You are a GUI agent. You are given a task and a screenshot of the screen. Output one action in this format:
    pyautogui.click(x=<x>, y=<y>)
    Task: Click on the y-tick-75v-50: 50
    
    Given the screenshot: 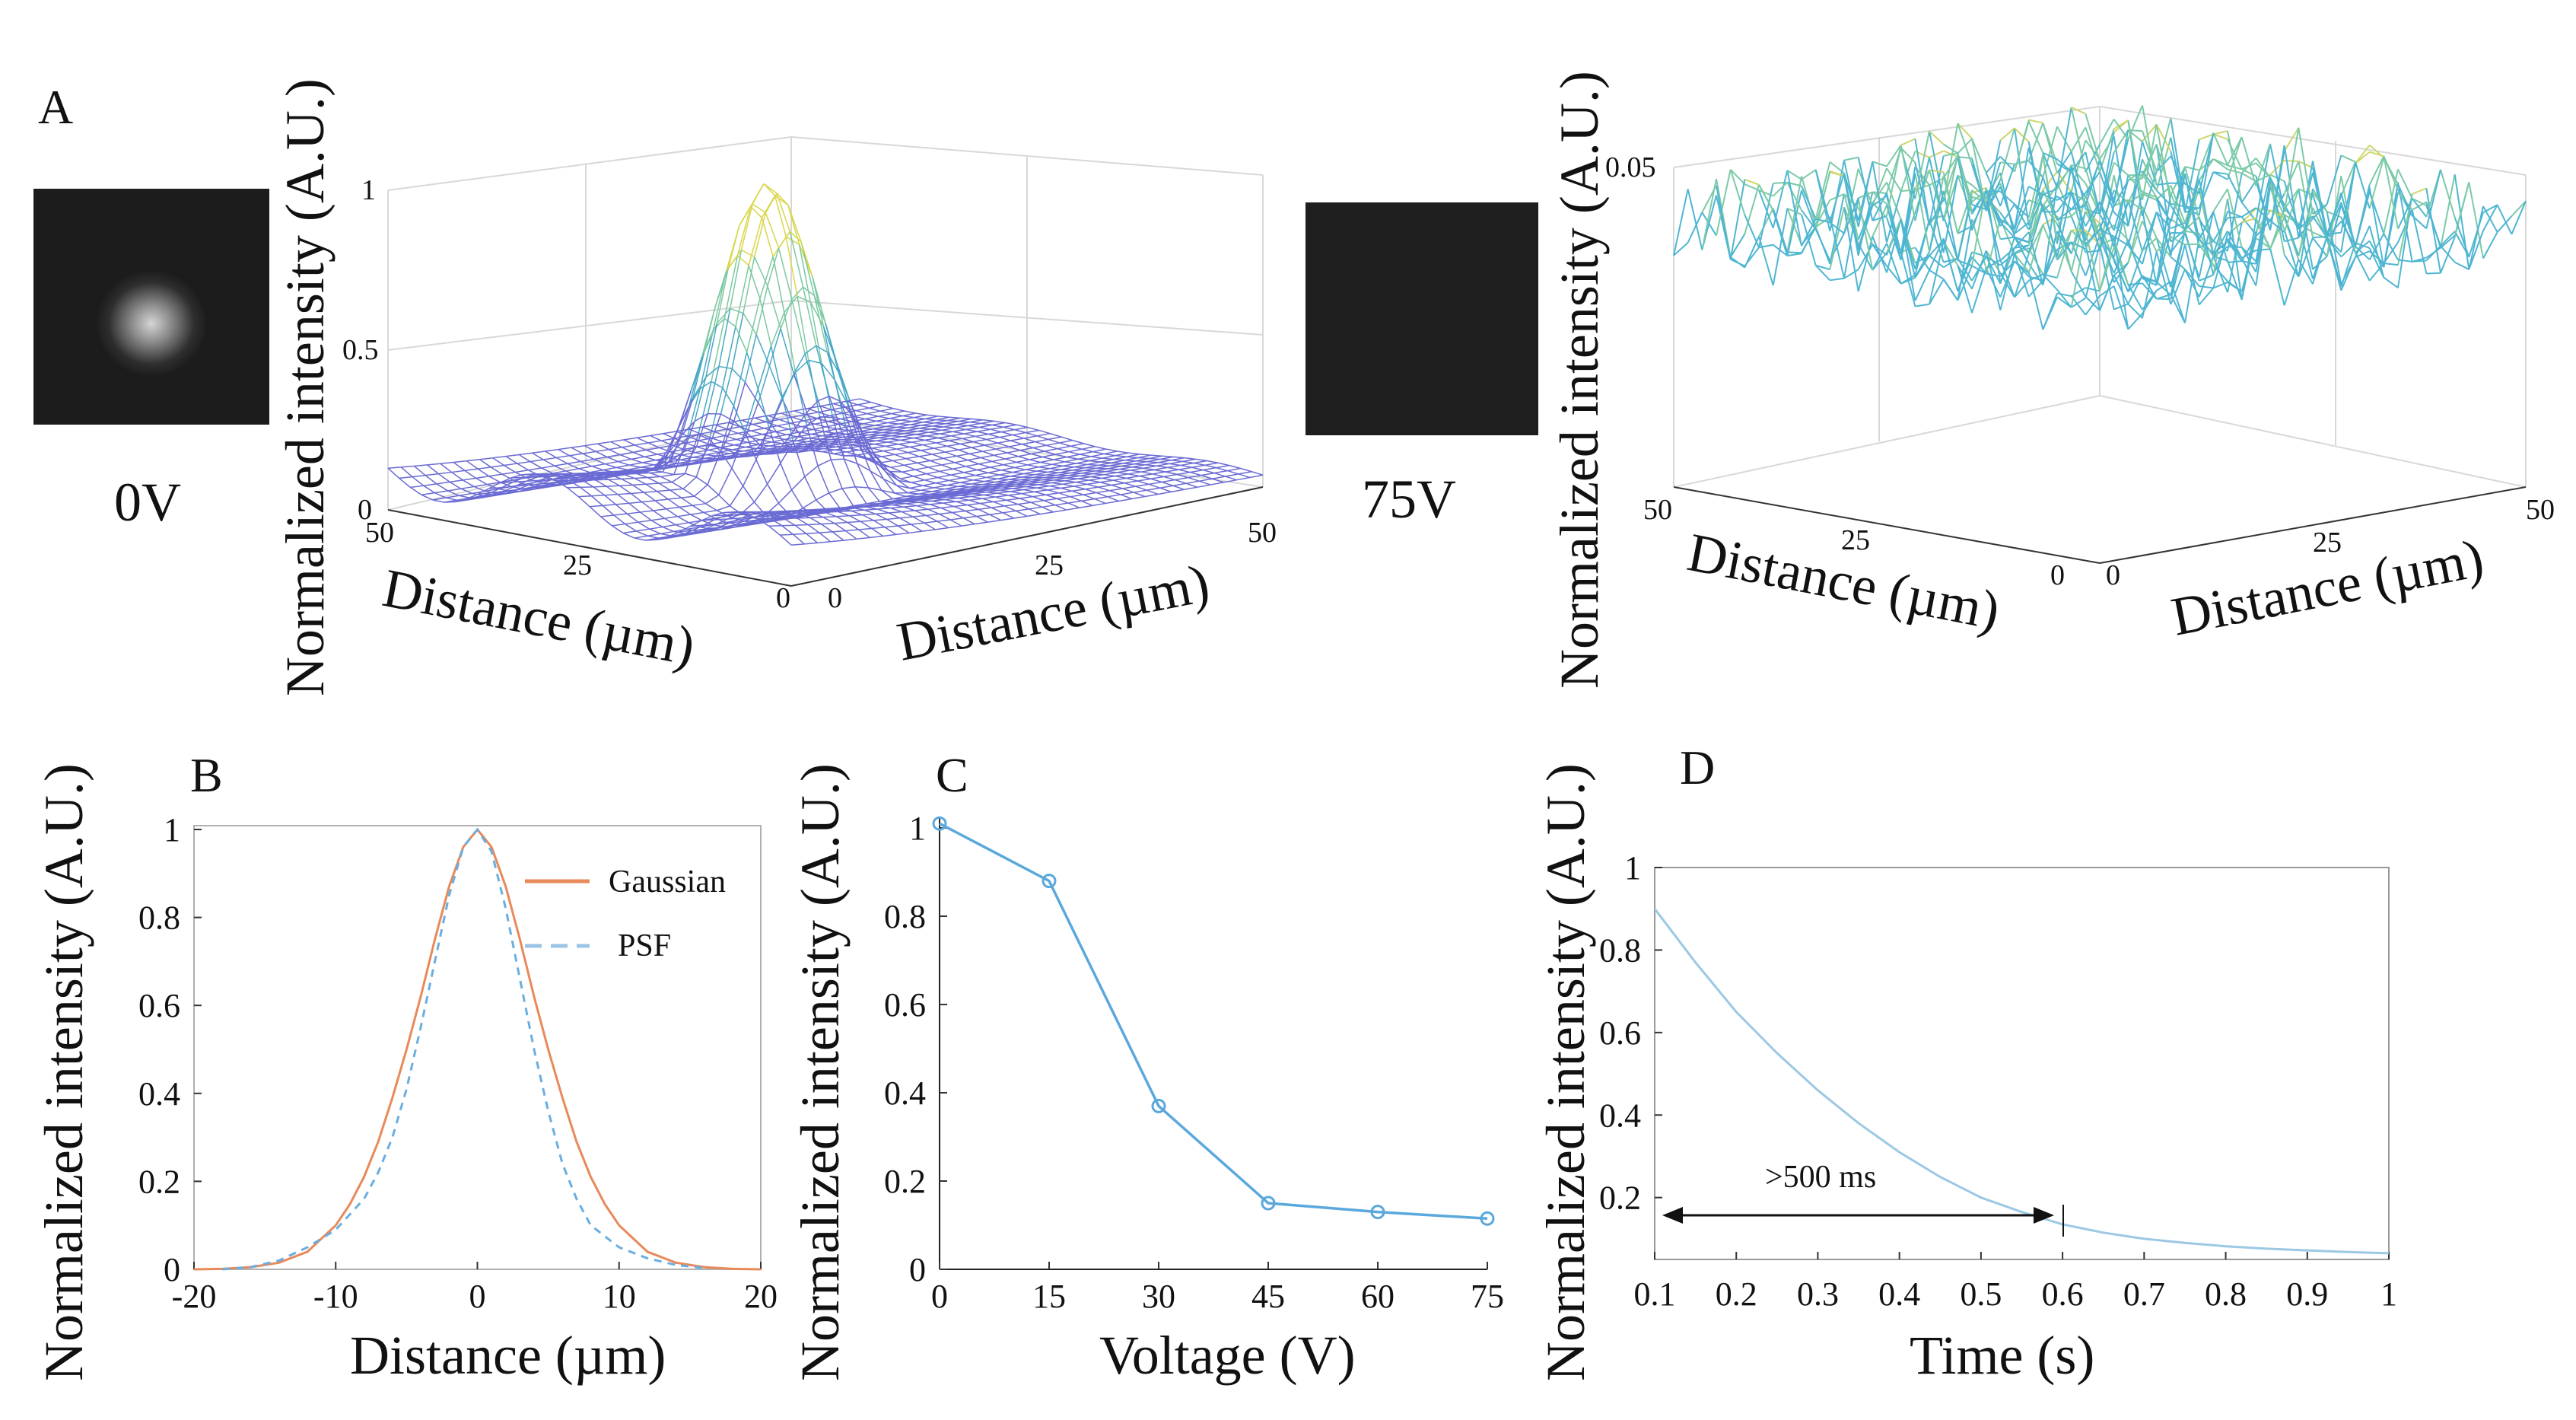 What is the action you would take?
    pyautogui.click(x=2540, y=510)
    